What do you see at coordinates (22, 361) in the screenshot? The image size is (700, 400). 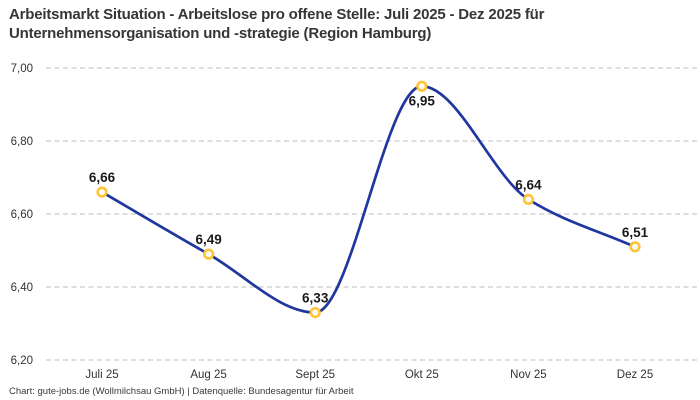 I see `y-axis-tick-label: 6,20` at bounding box center [22, 361].